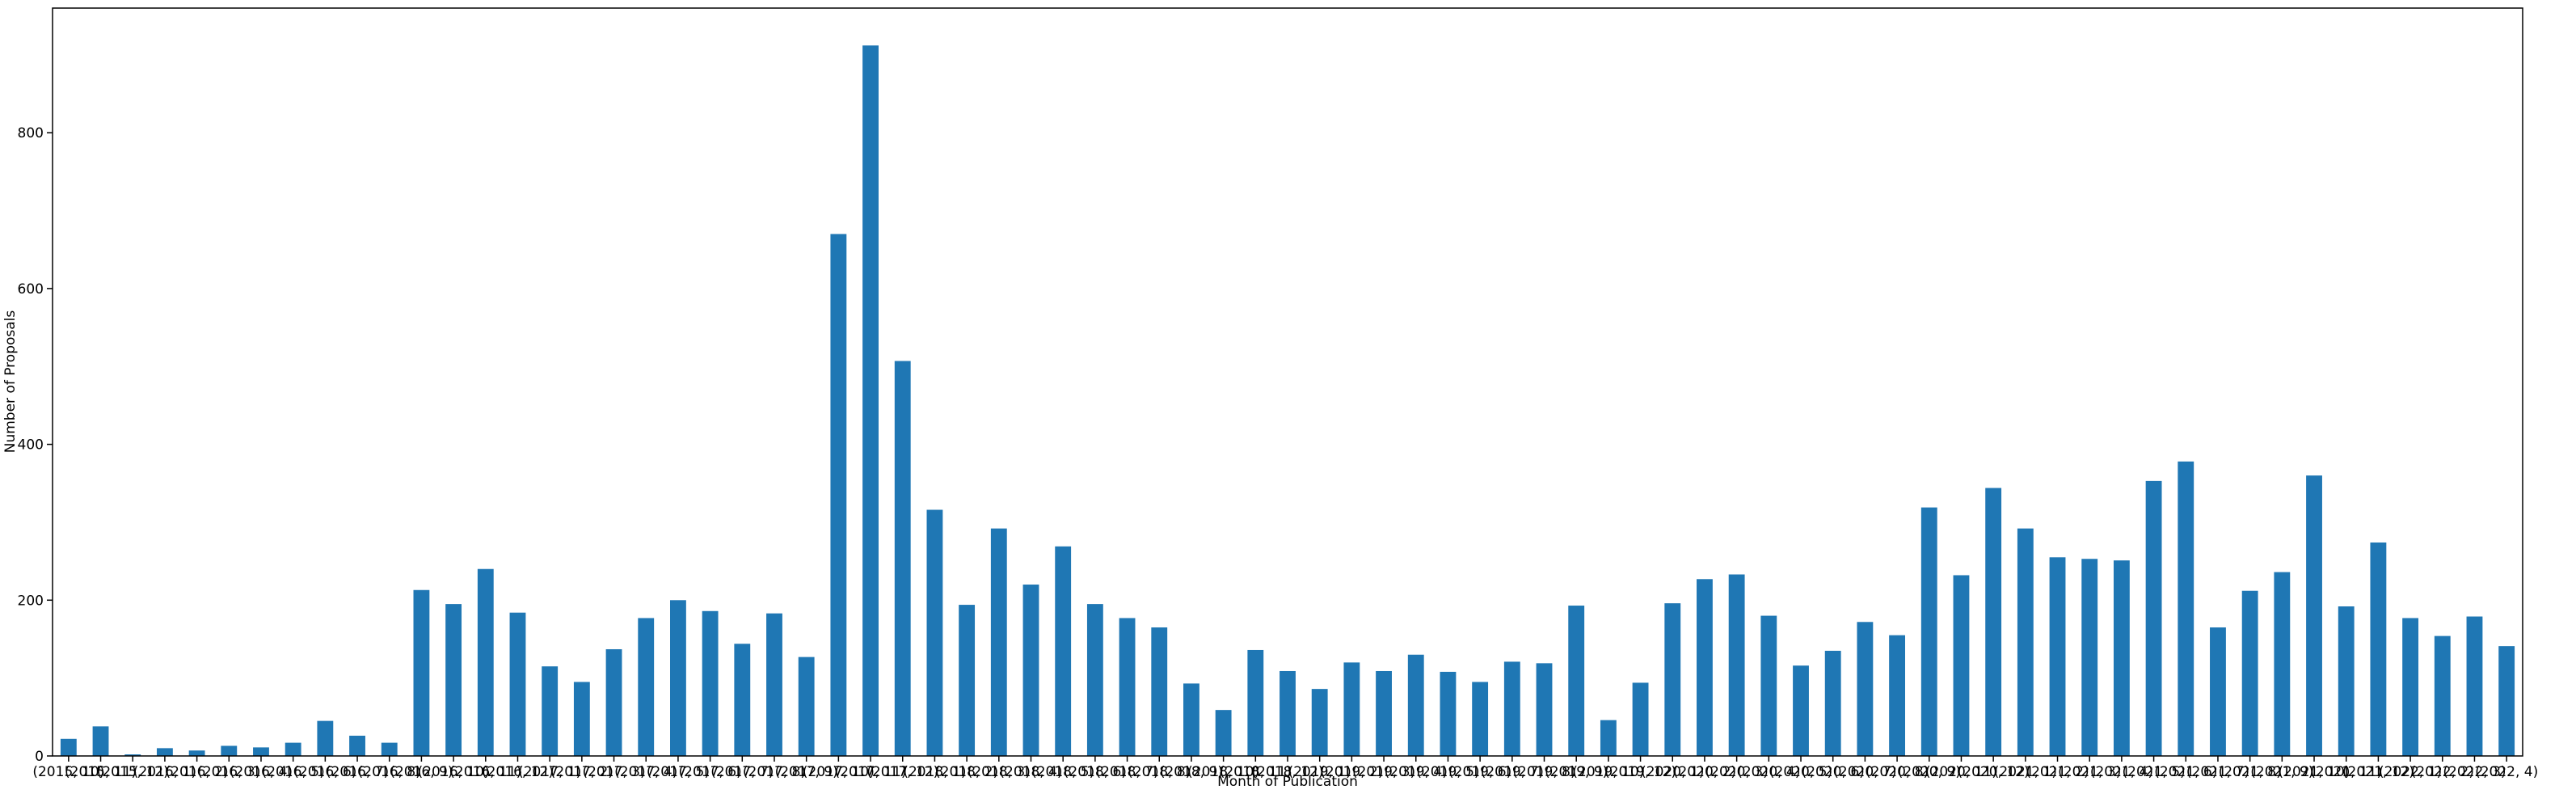 This screenshot has width=2576, height=798. Describe the element at coordinates (39, 757) in the screenshot. I see `y-tick-label: 0` at that location.